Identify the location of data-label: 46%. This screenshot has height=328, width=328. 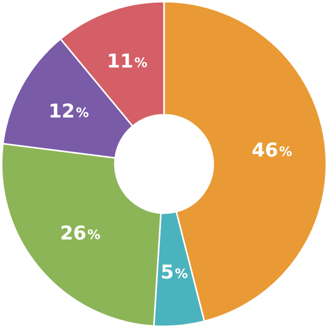
(272, 150).